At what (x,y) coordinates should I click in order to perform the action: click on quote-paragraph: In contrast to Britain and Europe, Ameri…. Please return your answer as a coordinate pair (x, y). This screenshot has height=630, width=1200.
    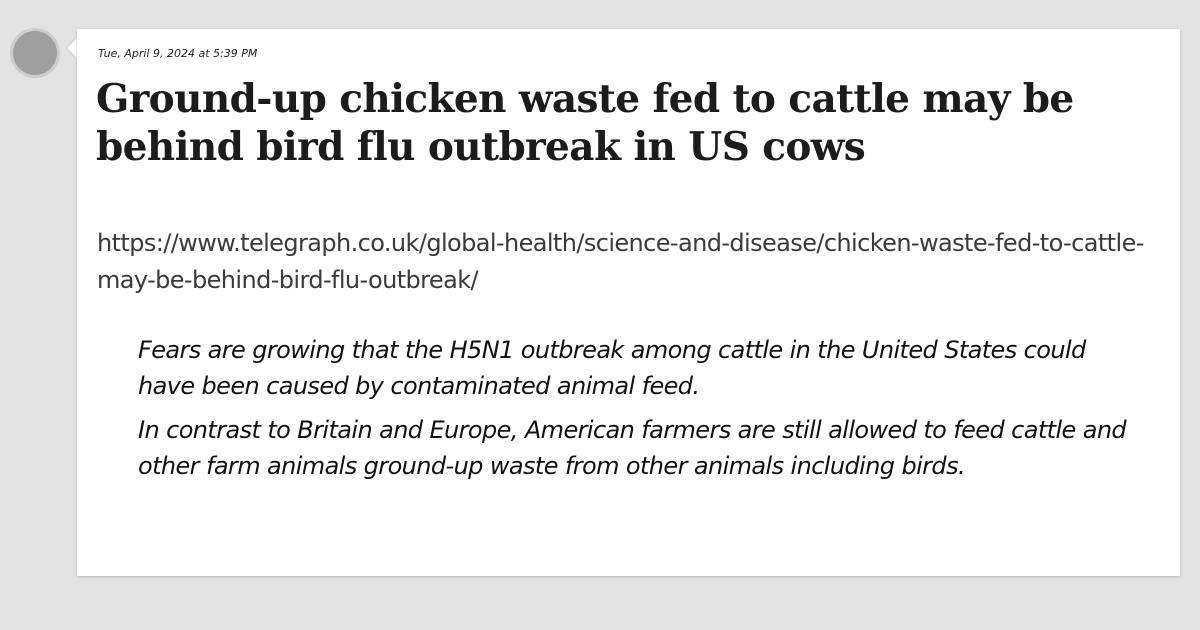
    Looking at the image, I should click on (632, 448).